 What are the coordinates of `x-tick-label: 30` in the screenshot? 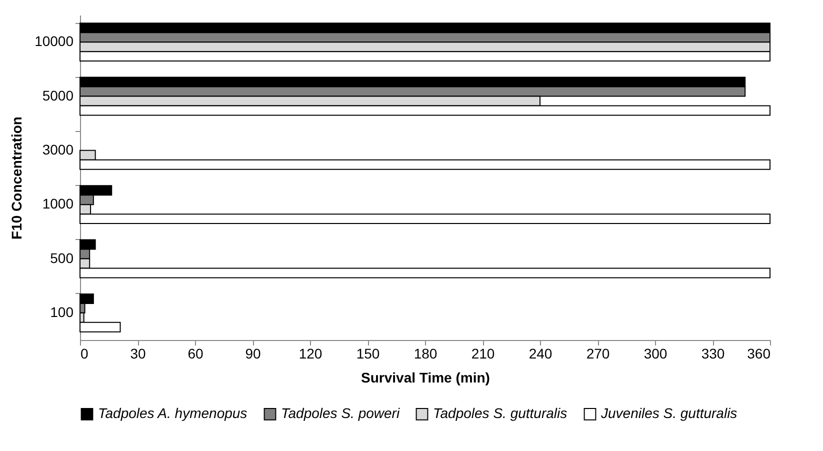 It's located at (138, 354).